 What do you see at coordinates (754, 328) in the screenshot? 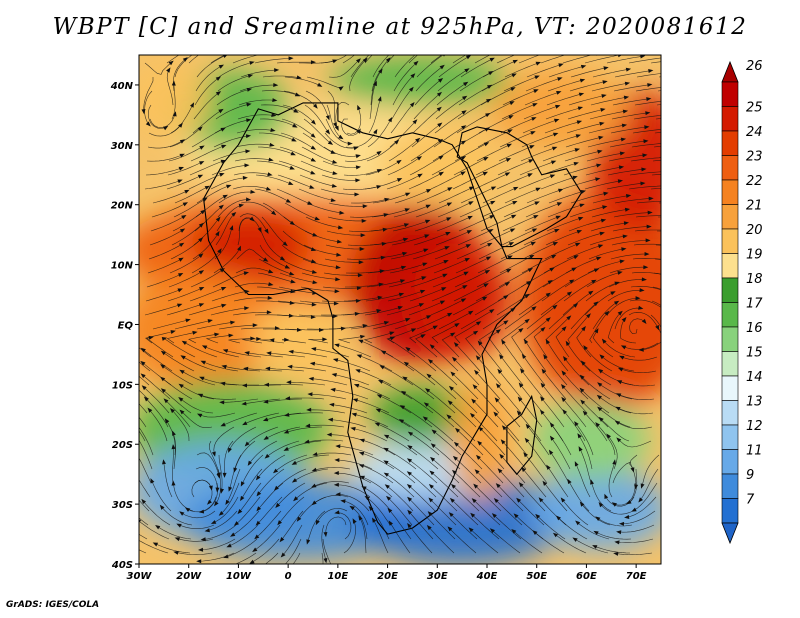
I see `colorbar-label: 16` at bounding box center [754, 328].